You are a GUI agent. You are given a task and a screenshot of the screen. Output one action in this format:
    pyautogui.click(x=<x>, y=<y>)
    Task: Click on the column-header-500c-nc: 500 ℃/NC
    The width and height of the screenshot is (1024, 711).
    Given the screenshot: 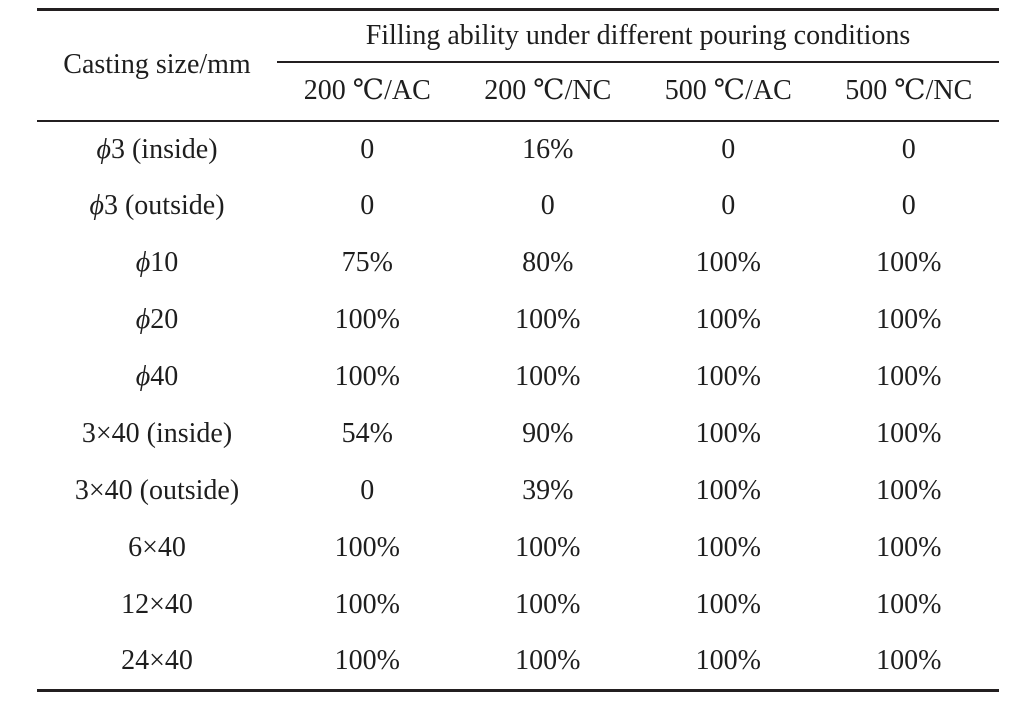 What is the action you would take?
    pyautogui.click(x=909, y=91)
    